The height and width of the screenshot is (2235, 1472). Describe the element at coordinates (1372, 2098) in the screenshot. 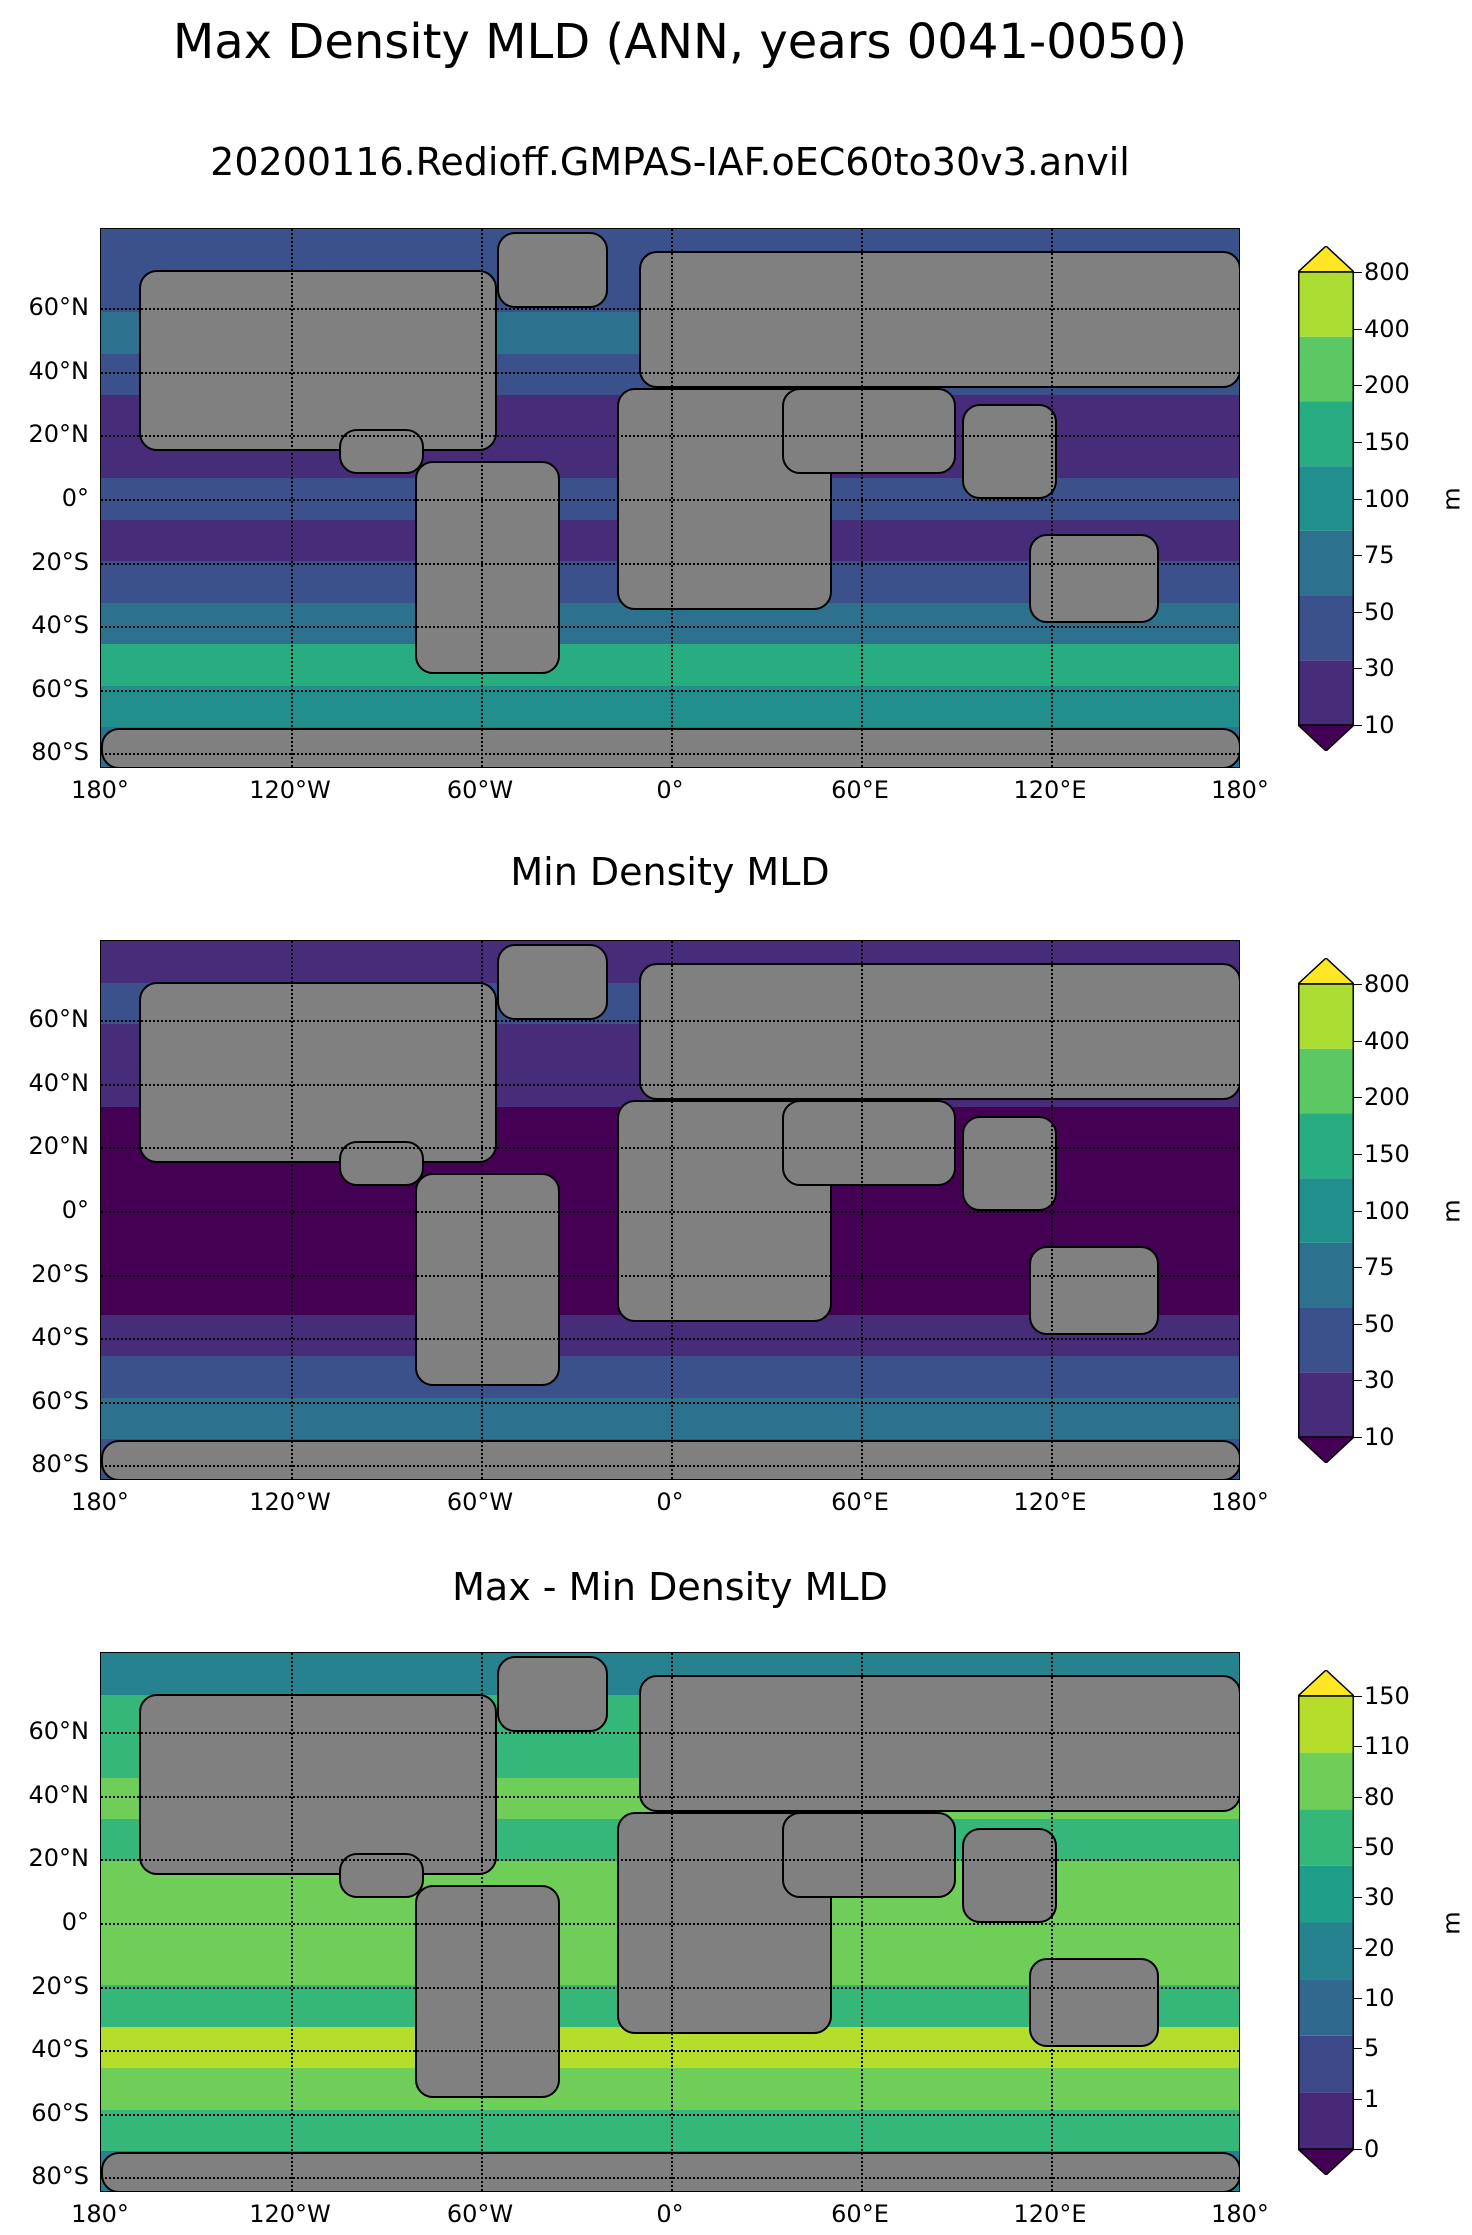

I see `colorbar-tick-label: 1` at that location.